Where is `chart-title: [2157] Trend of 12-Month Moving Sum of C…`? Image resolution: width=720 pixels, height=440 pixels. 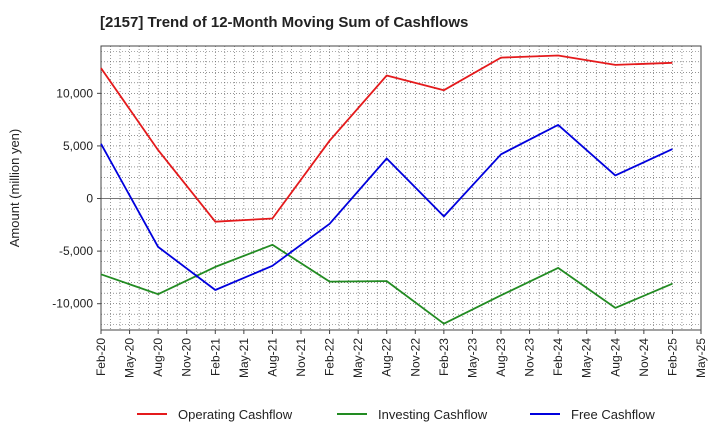 chart-title: [2157] Trend of 12-Month Moving Sum of C… is located at coordinates (284, 22).